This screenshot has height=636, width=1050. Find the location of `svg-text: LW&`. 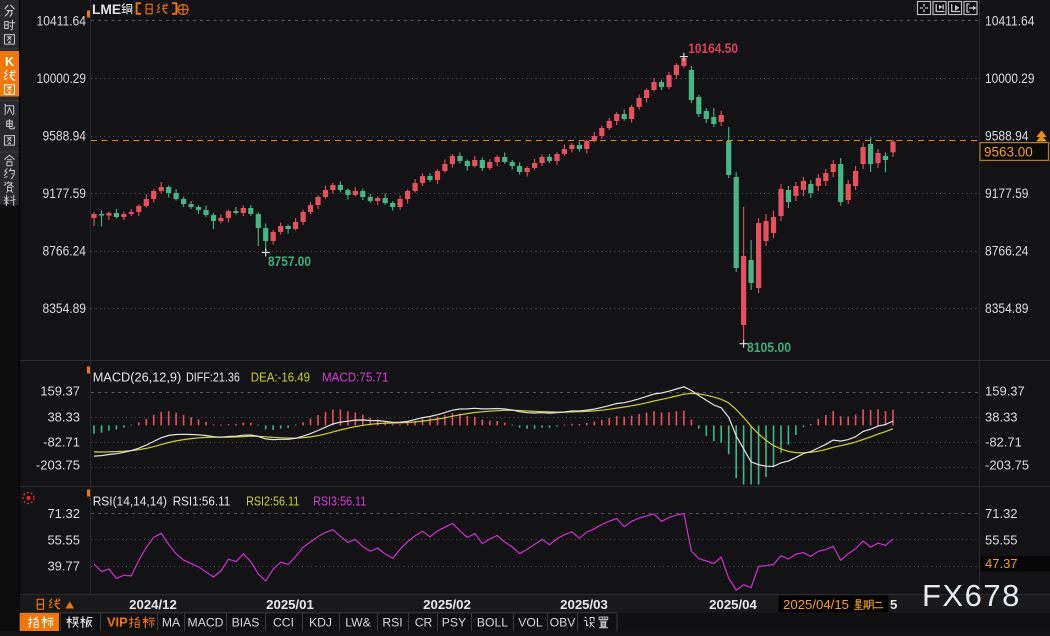

svg-text: LW& is located at coordinates (358, 623).